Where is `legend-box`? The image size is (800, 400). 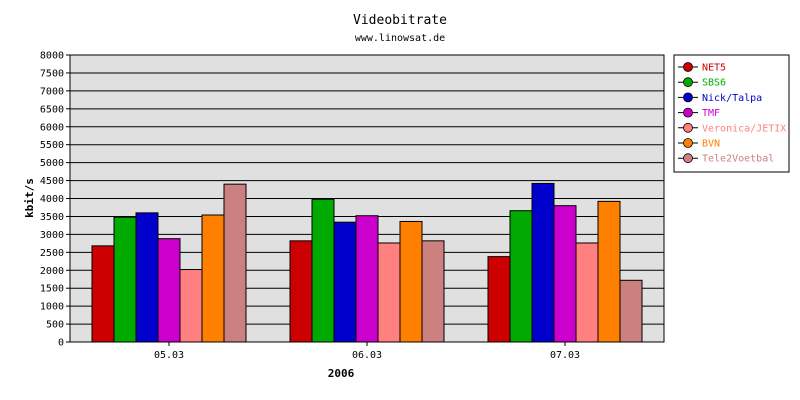 legend-box is located at coordinates (731, 113).